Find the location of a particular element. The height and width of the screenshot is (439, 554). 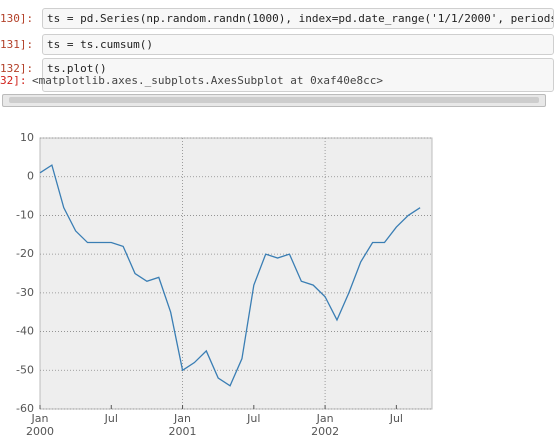

y-tick-label: 0 is located at coordinates (30, 176).